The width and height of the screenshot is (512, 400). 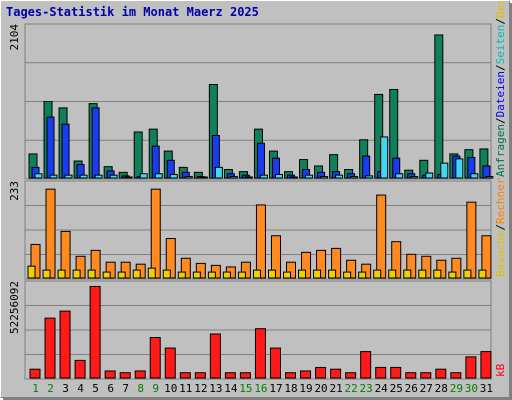 I want to click on x-tick-label: 9, so click(x=155, y=388).